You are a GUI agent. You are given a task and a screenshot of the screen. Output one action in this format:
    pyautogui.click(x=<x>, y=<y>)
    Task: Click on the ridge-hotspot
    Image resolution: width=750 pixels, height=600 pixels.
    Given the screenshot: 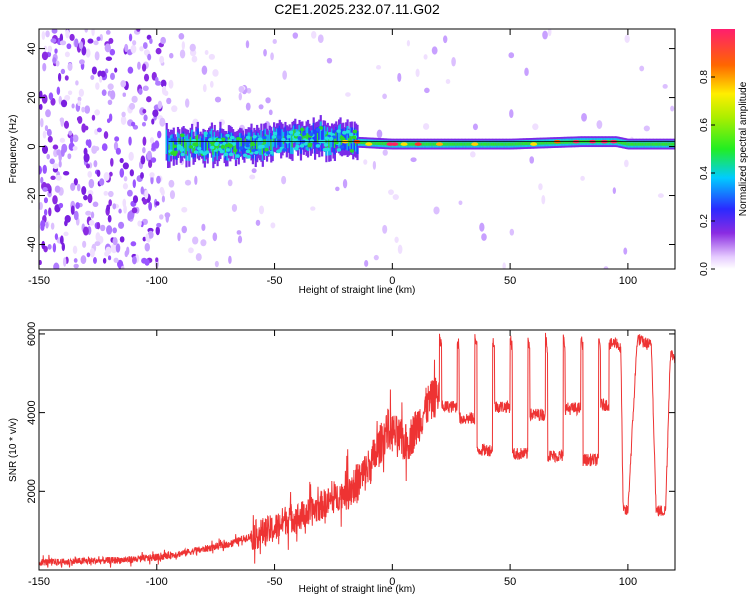 What is the action you would take?
    pyautogui.click(x=395, y=144)
    